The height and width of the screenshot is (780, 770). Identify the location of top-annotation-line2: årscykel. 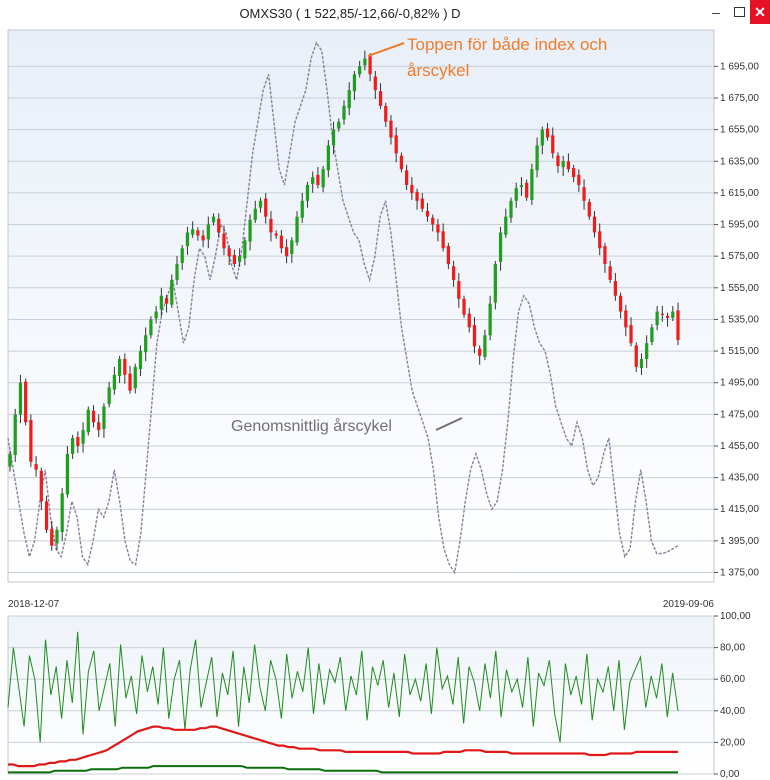
(438, 70).